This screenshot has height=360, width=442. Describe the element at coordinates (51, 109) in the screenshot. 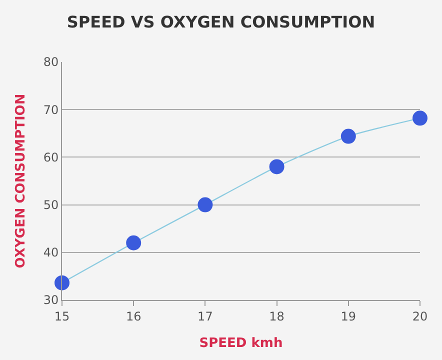

I see `y-tick-label: 70` at that location.